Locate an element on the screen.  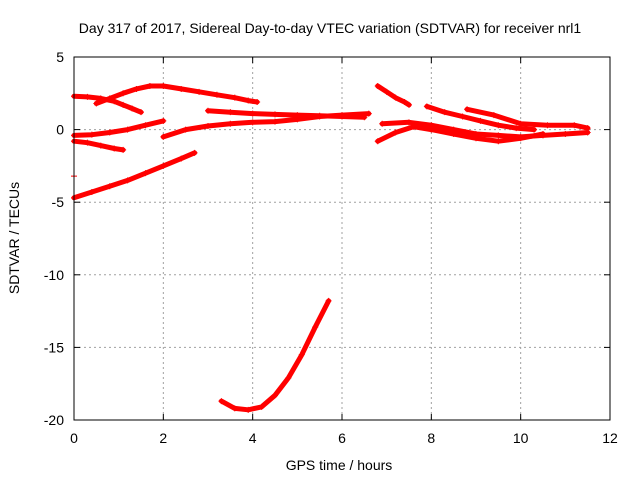
x-tick-label: 2 is located at coordinates (163, 438).